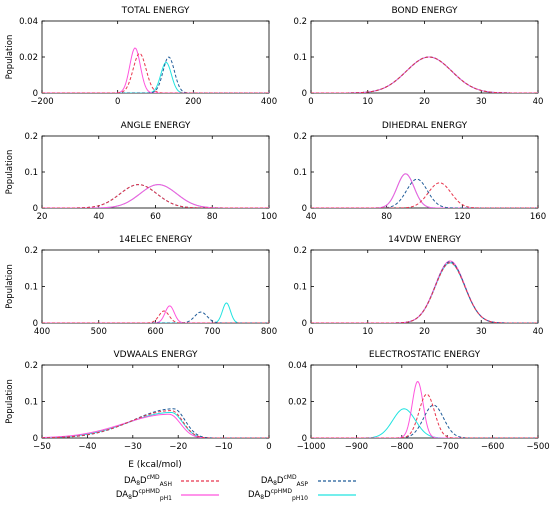 This screenshot has height=506, width=550. Describe the element at coordinates (42, 332) in the screenshot. I see `x-tick-label: 400` at that location.